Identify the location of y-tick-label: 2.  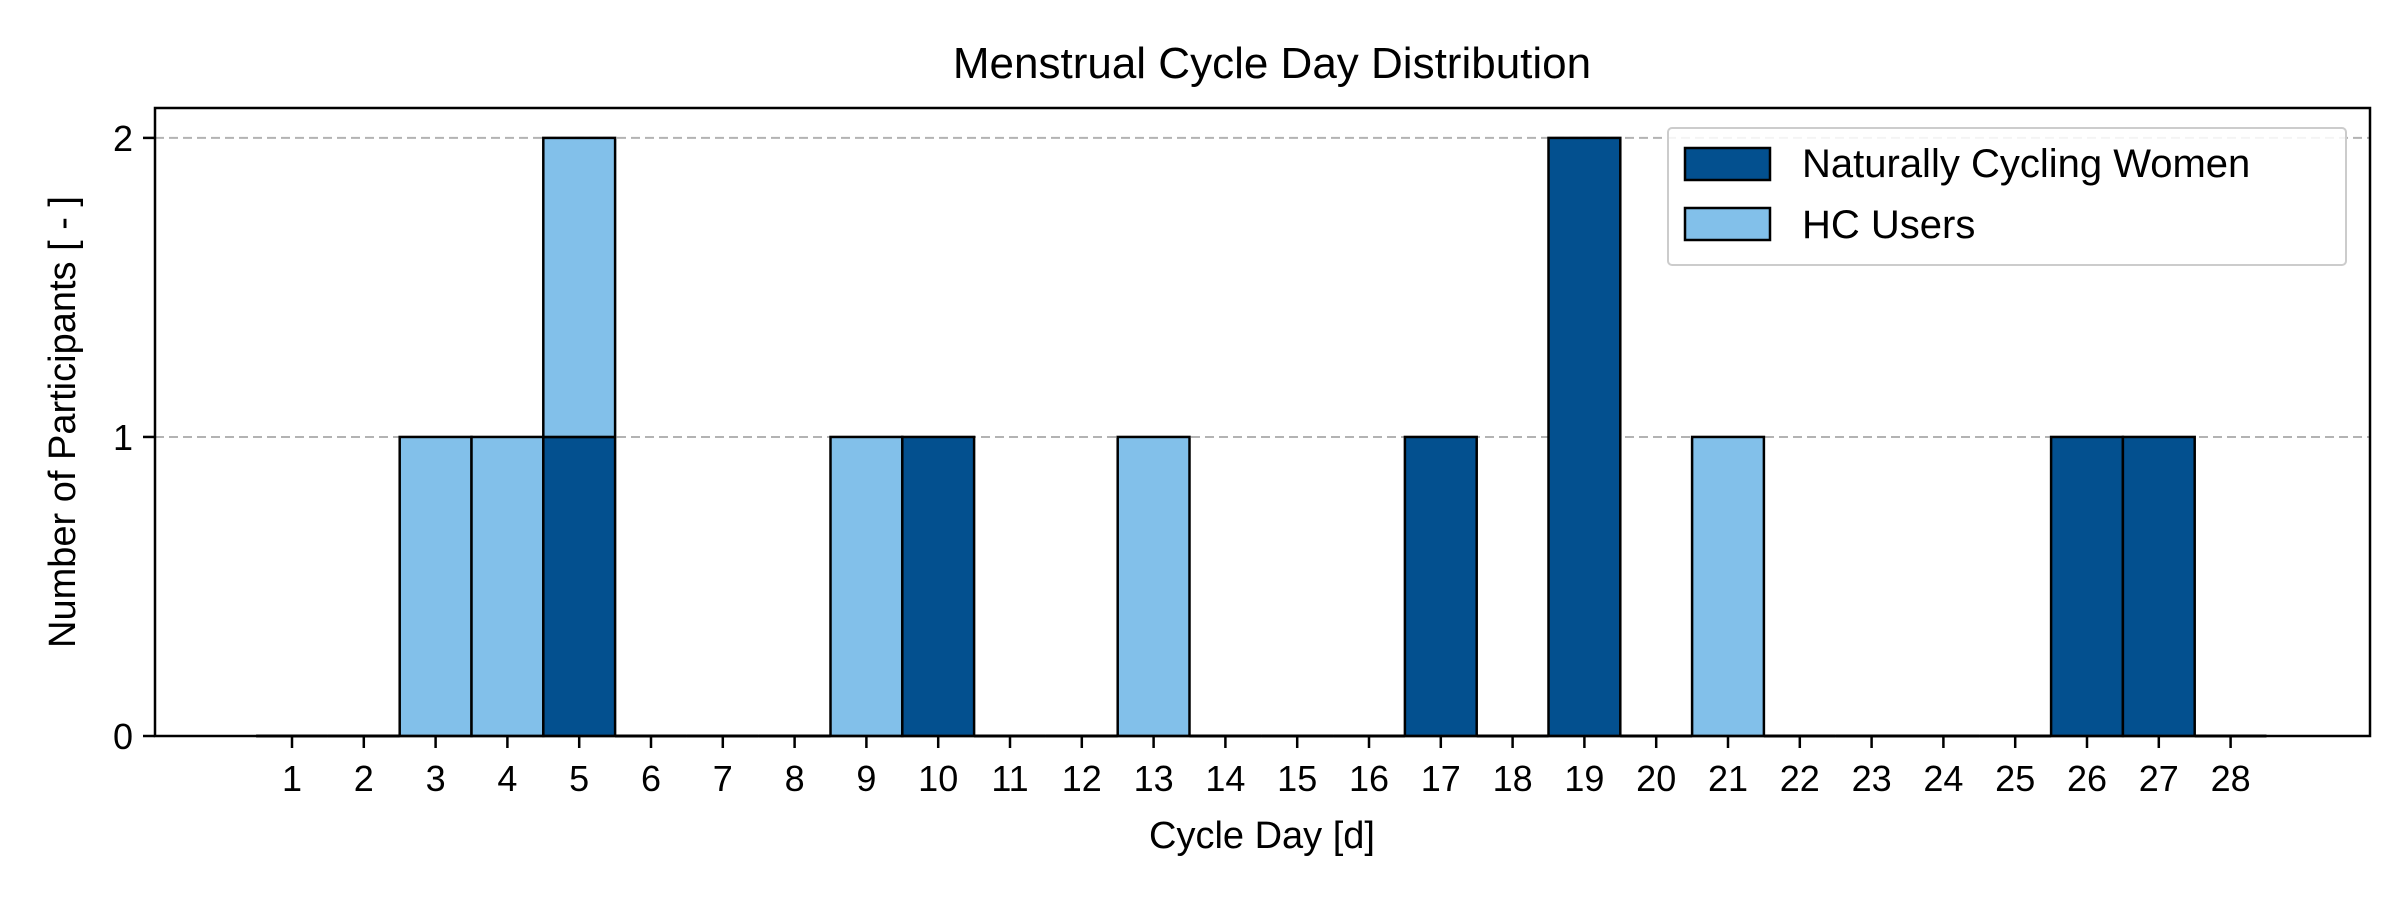
(123, 138).